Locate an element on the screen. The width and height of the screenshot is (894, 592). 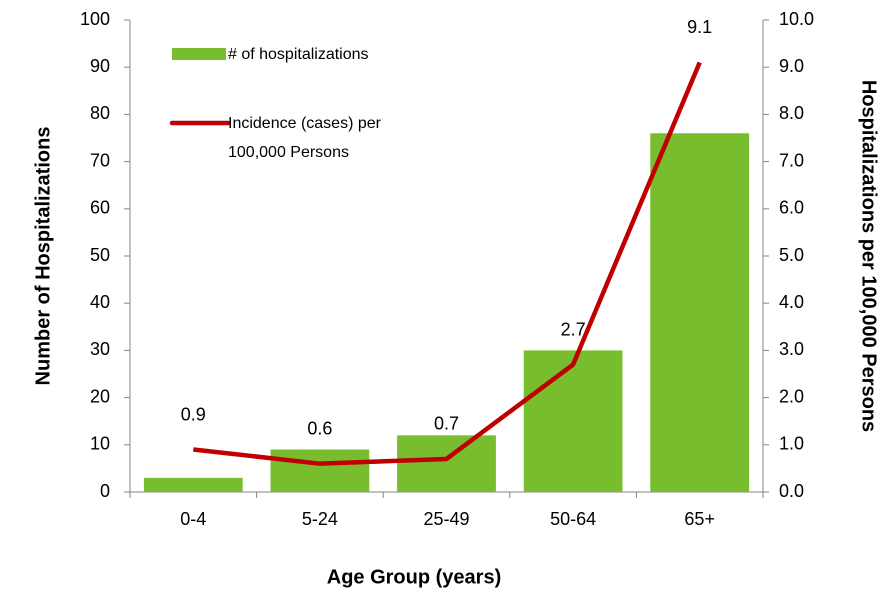
y2-tick-label: 9.0 is located at coordinates (791, 66).